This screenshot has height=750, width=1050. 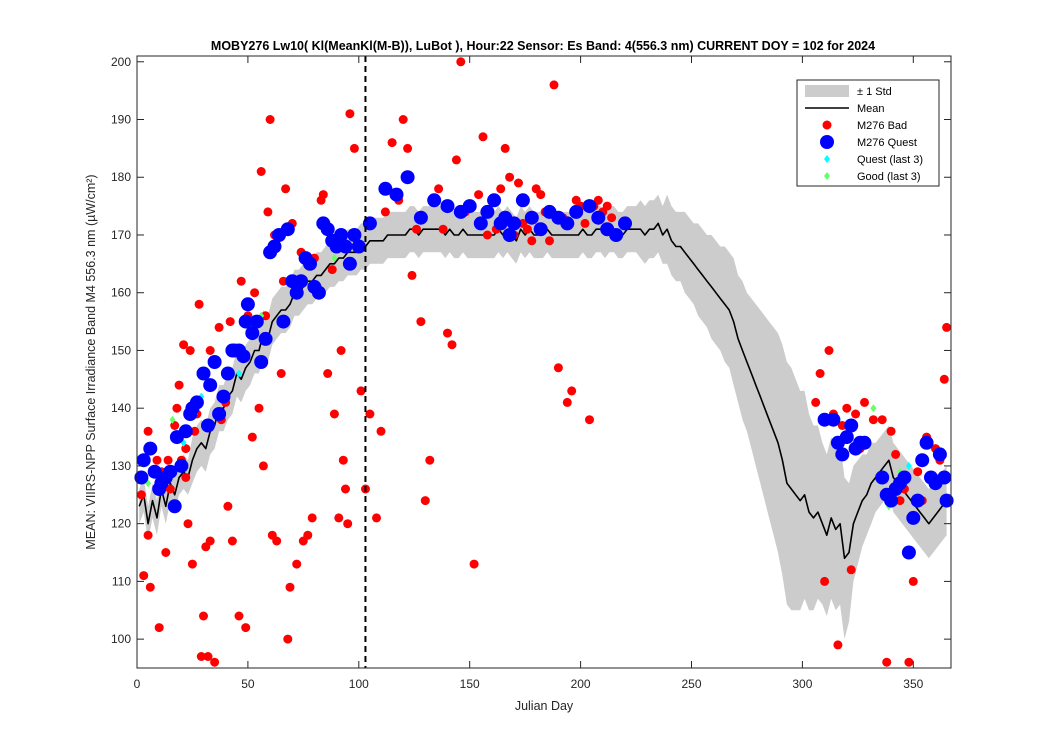 I want to click on y-tick-label: 150, so click(x=121, y=350).